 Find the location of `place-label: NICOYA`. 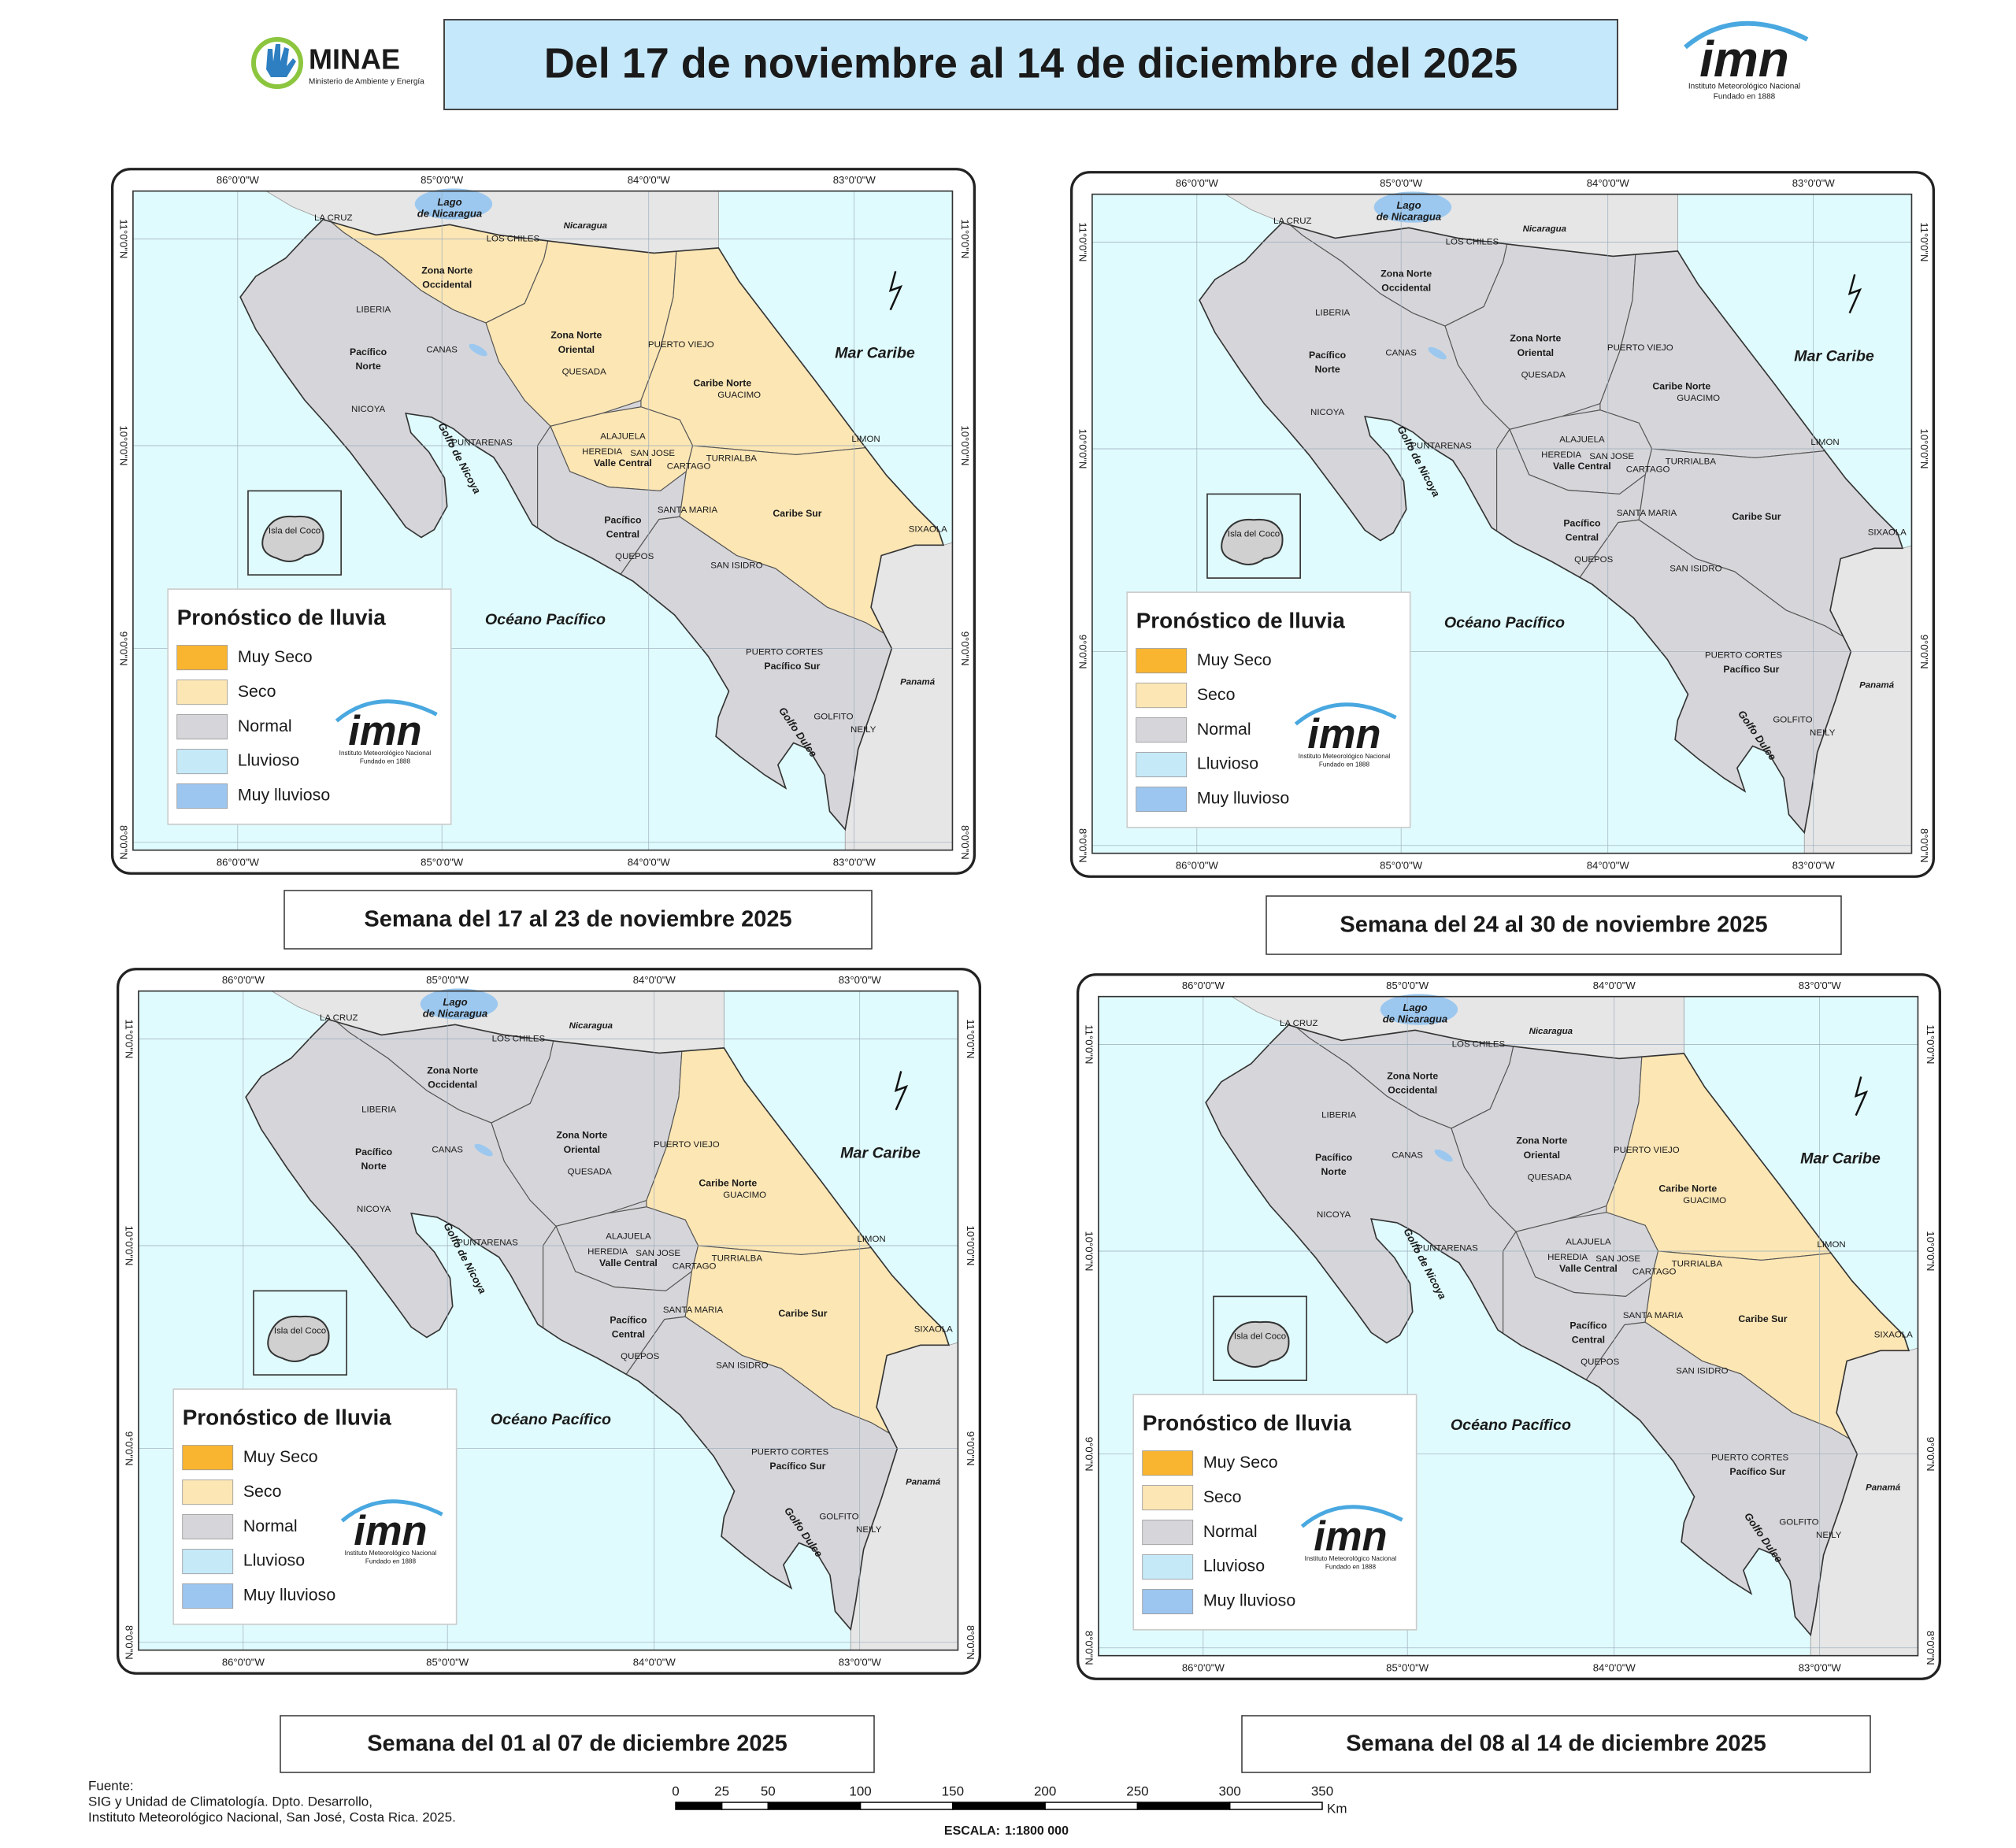

place-label: NICOYA is located at coordinates (1334, 1215).